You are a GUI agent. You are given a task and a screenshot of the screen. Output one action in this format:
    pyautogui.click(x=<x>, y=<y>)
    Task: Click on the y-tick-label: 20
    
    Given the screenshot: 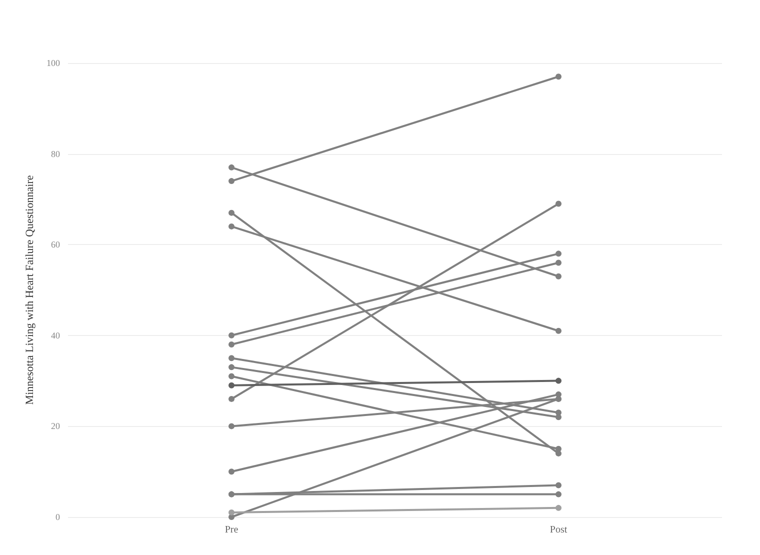 What is the action you would take?
    pyautogui.click(x=55, y=426)
    